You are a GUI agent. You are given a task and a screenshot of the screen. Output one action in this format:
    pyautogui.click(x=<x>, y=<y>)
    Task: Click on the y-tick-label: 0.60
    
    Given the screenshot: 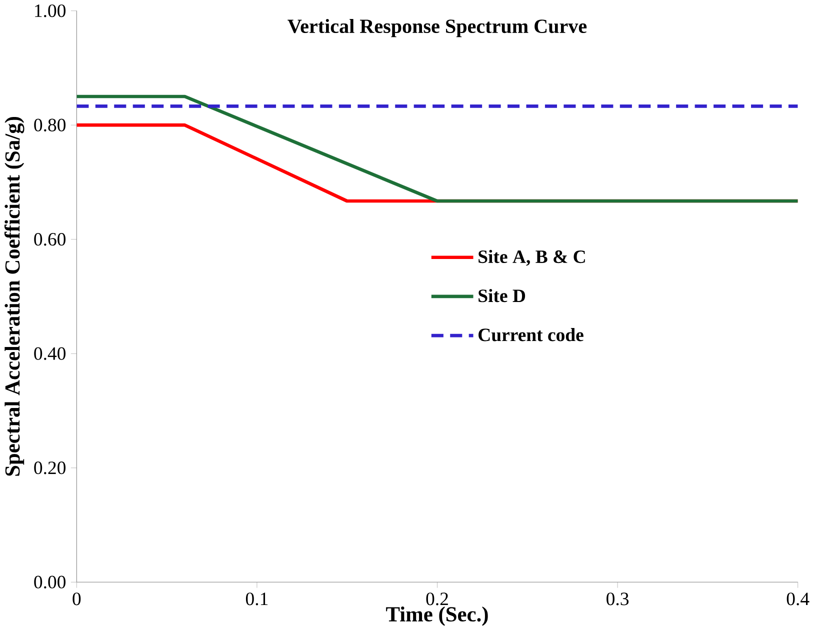 What is the action you would take?
    pyautogui.click(x=50, y=239)
    